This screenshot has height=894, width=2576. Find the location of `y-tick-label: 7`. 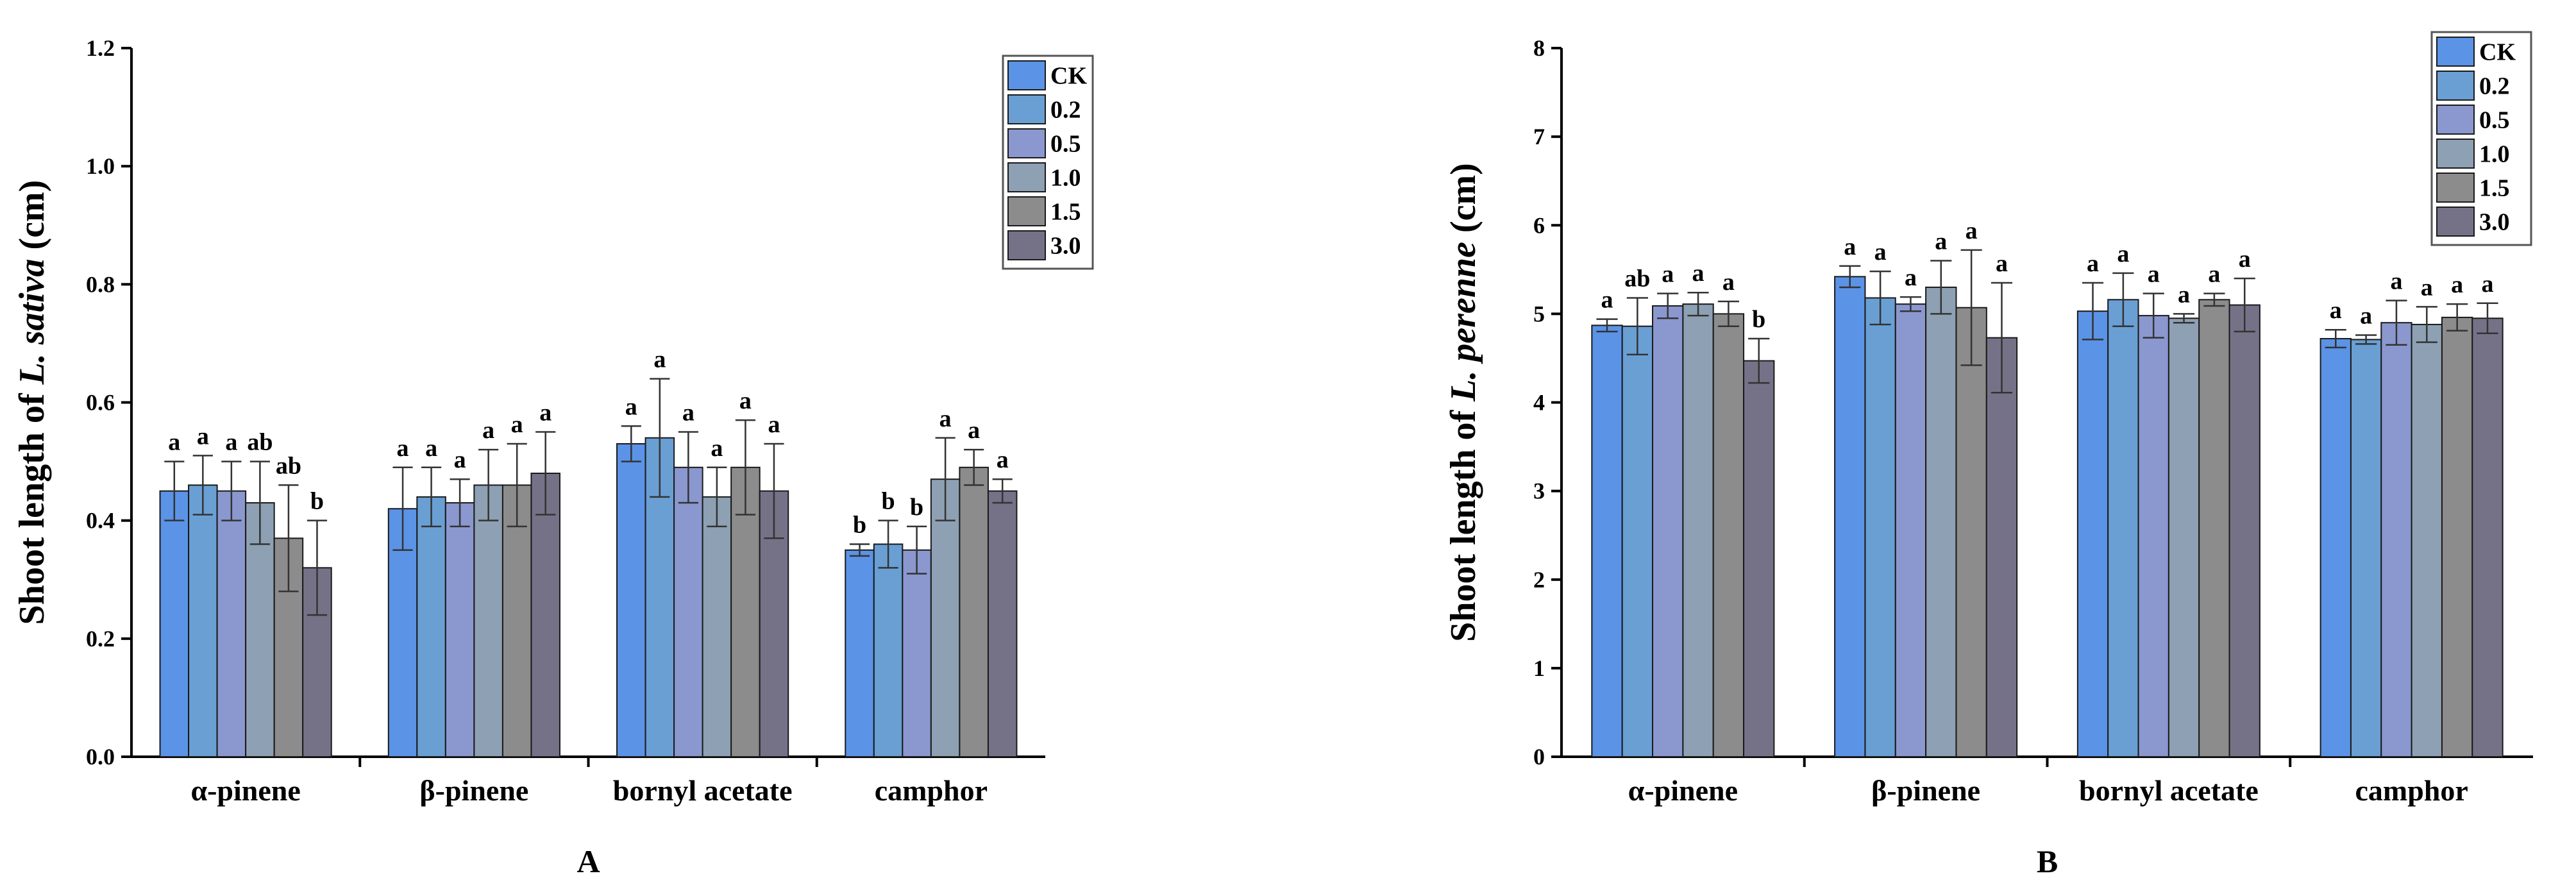

y-tick-label: 7 is located at coordinates (1539, 137).